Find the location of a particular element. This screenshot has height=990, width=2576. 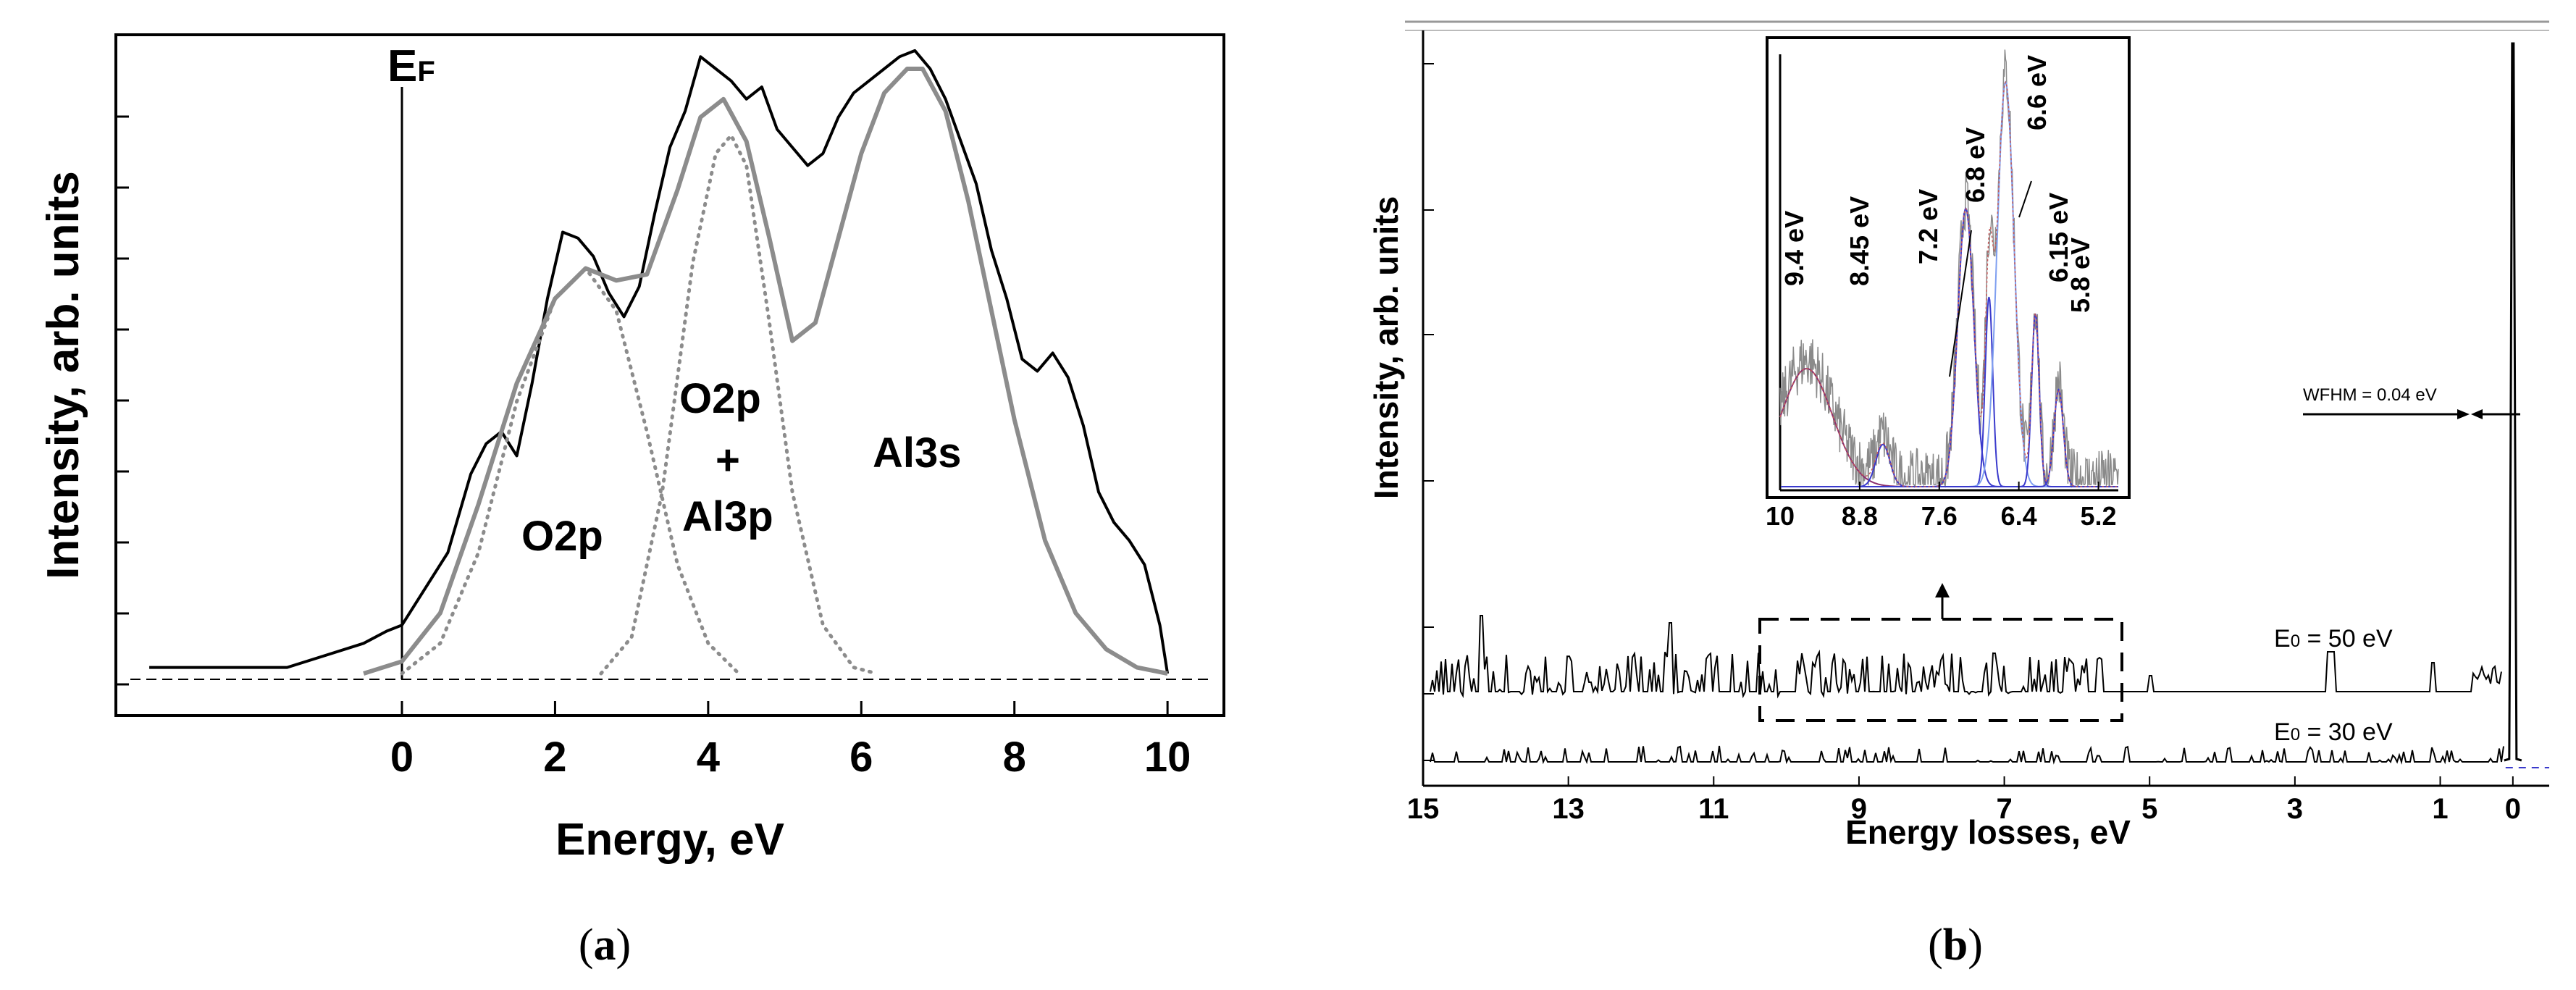

panel-a-x-tick-label: 10 is located at coordinates (1167, 757).